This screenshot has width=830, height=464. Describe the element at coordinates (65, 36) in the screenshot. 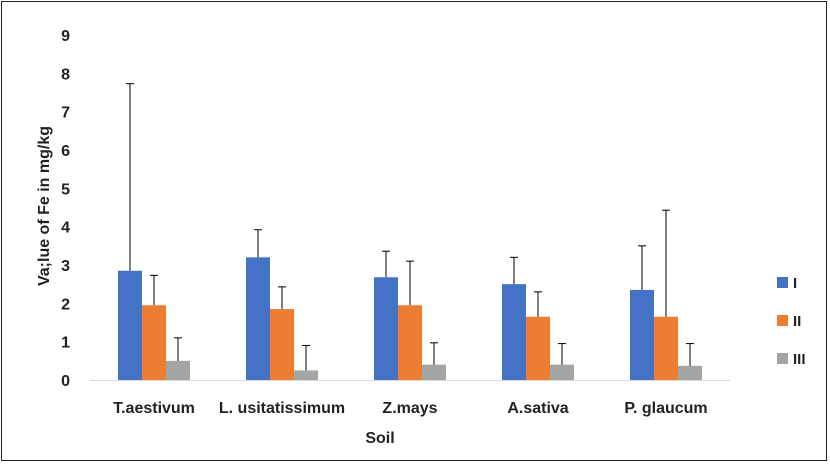

I see `y-tick-label: 9` at that location.